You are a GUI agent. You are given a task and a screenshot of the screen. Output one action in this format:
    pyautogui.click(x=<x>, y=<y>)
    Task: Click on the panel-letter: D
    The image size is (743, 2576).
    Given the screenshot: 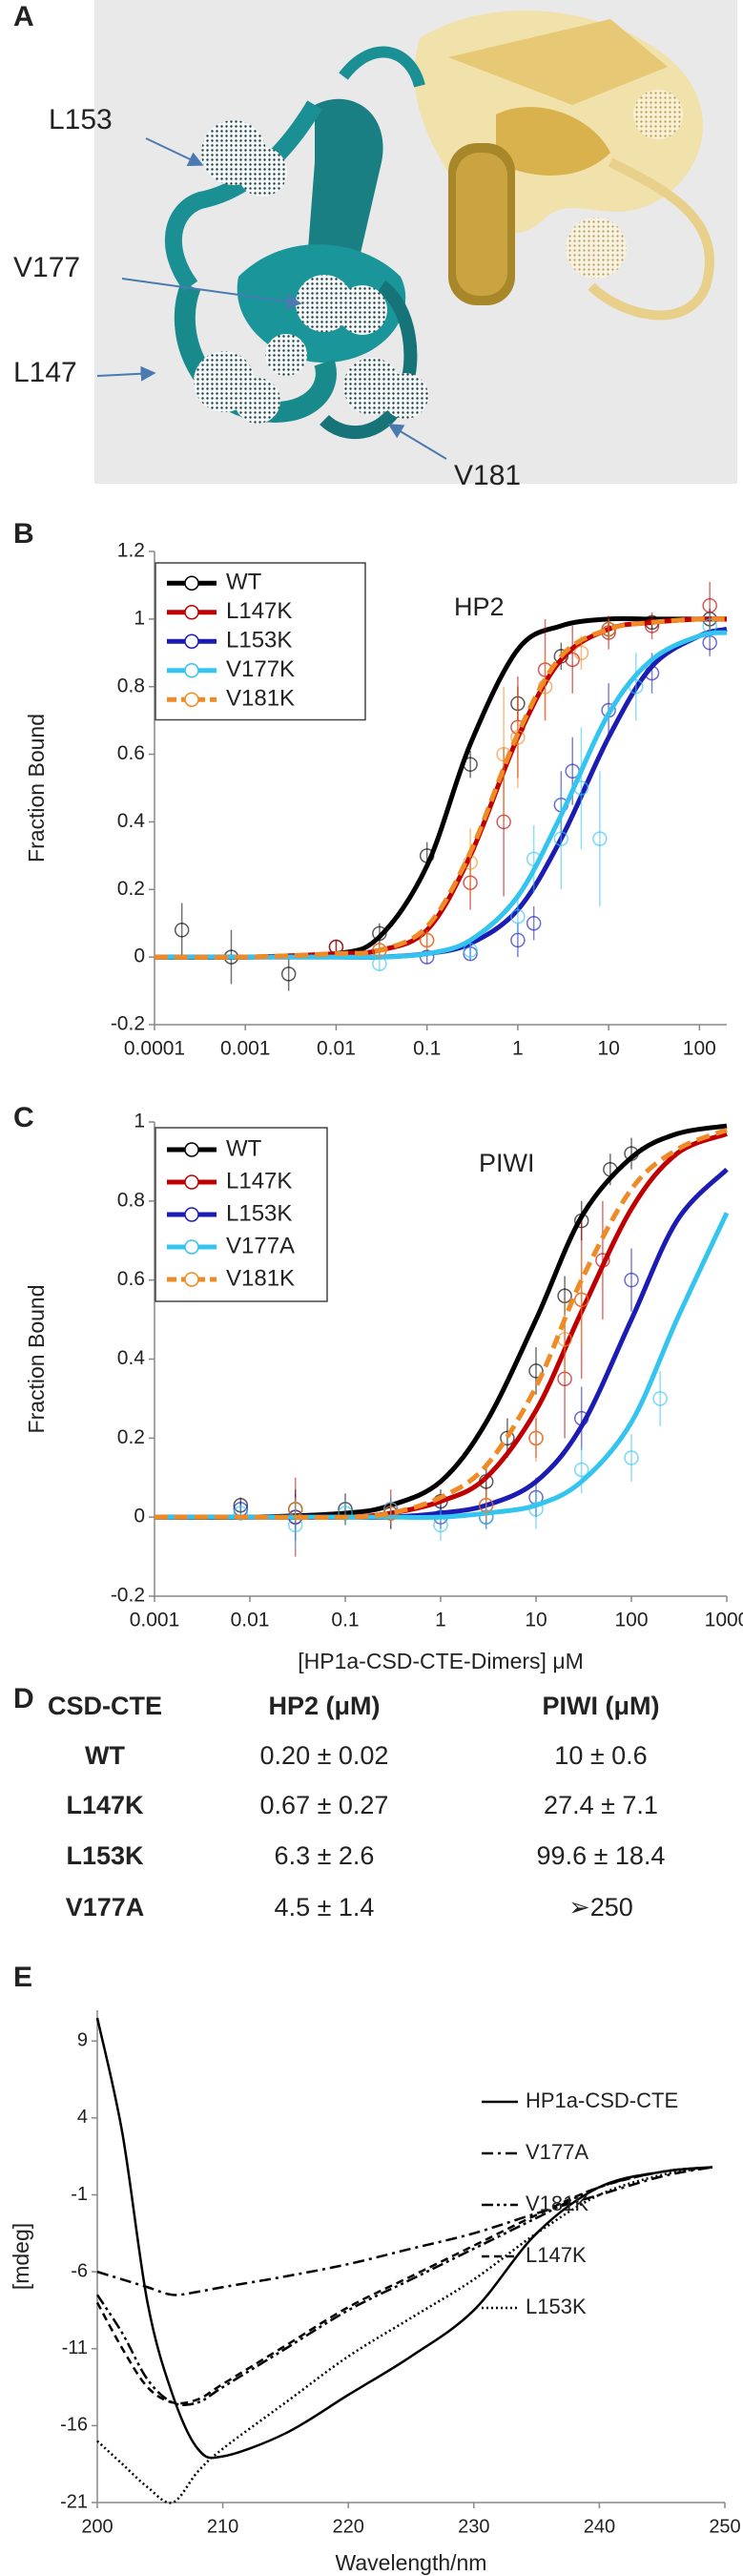 What is the action you would take?
    pyautogui.click(x=23, y=1698)
    